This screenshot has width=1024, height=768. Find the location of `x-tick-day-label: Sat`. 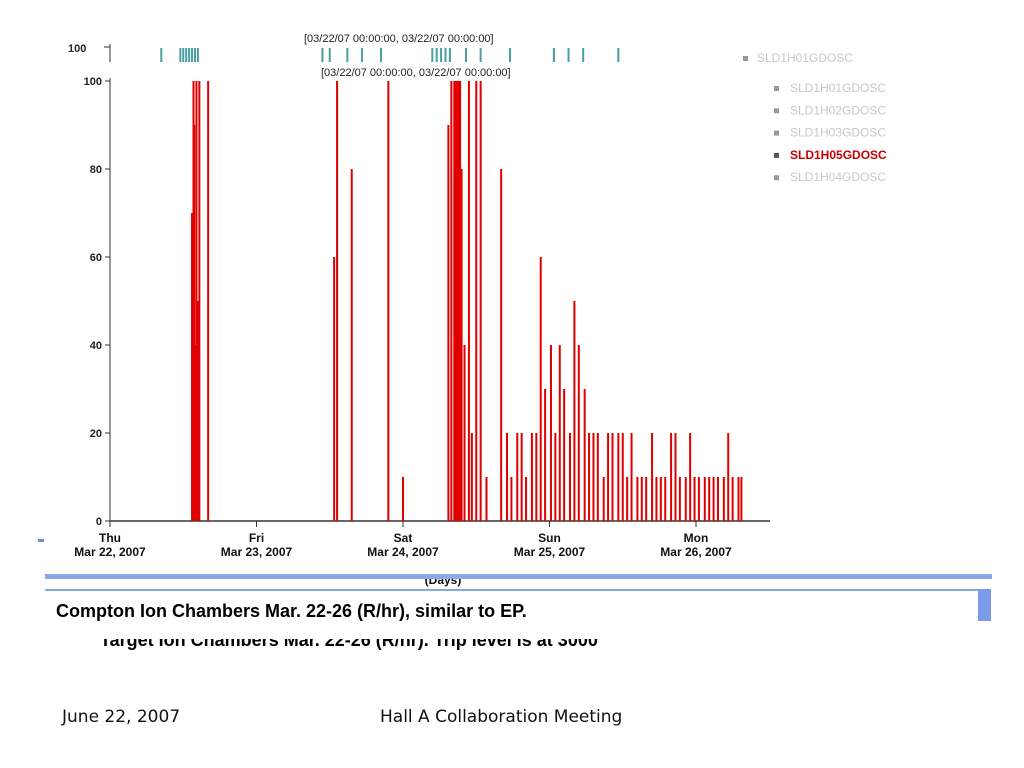

x-tick-day-label: Sat is located at coordinates (403, 538).